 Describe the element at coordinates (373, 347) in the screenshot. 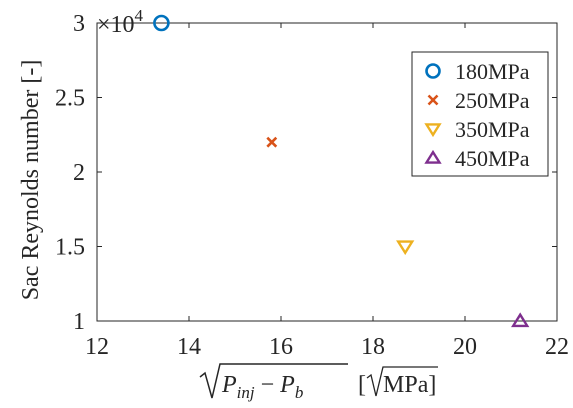

I see `x-tick-label: 18` at that location.